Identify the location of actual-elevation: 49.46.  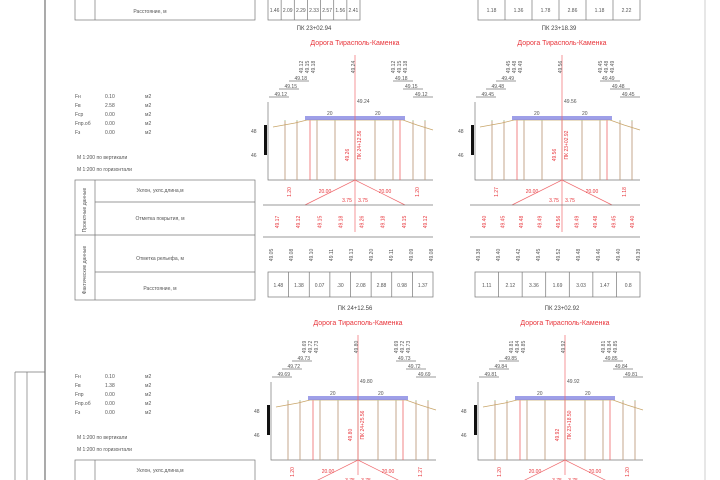
(599, 255).